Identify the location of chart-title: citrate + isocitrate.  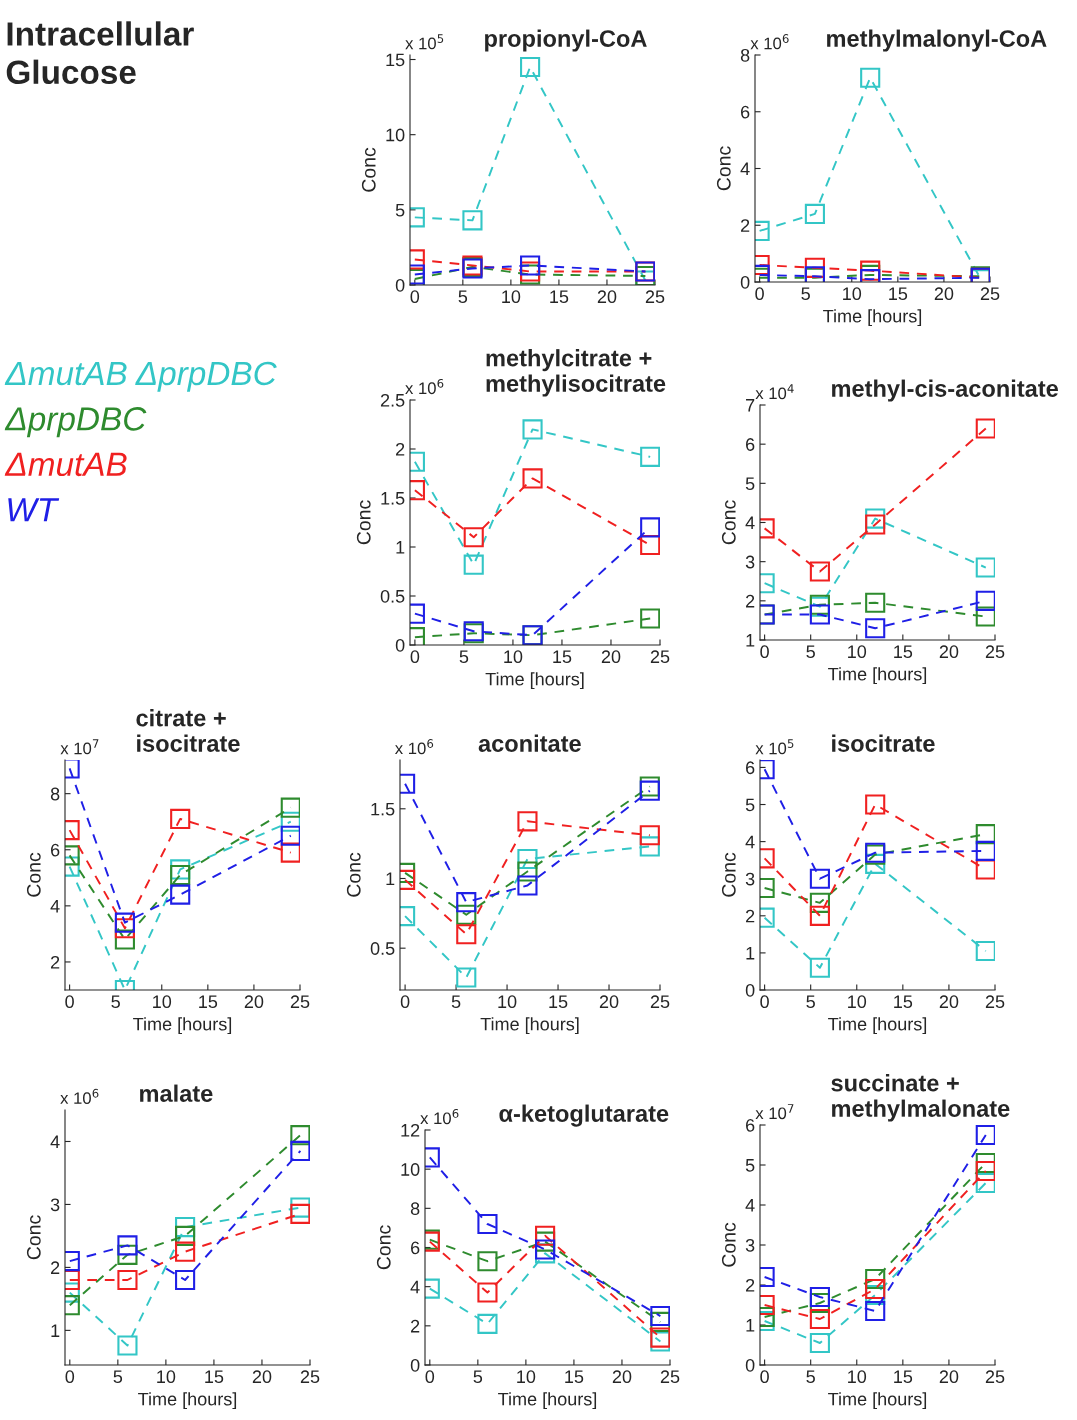
(188, 730).